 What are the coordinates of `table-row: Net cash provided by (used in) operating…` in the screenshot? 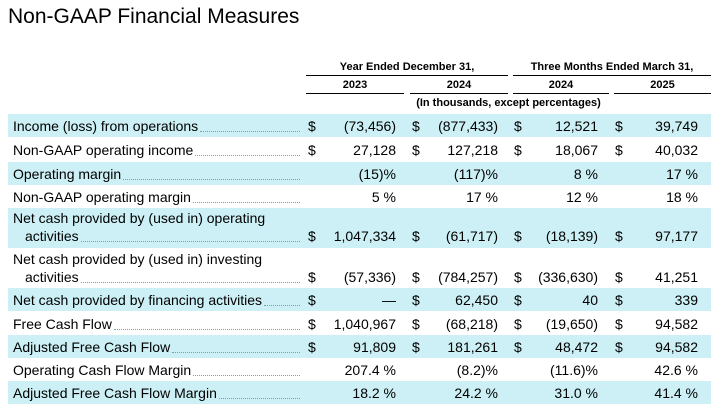 It's located at (359, 228).